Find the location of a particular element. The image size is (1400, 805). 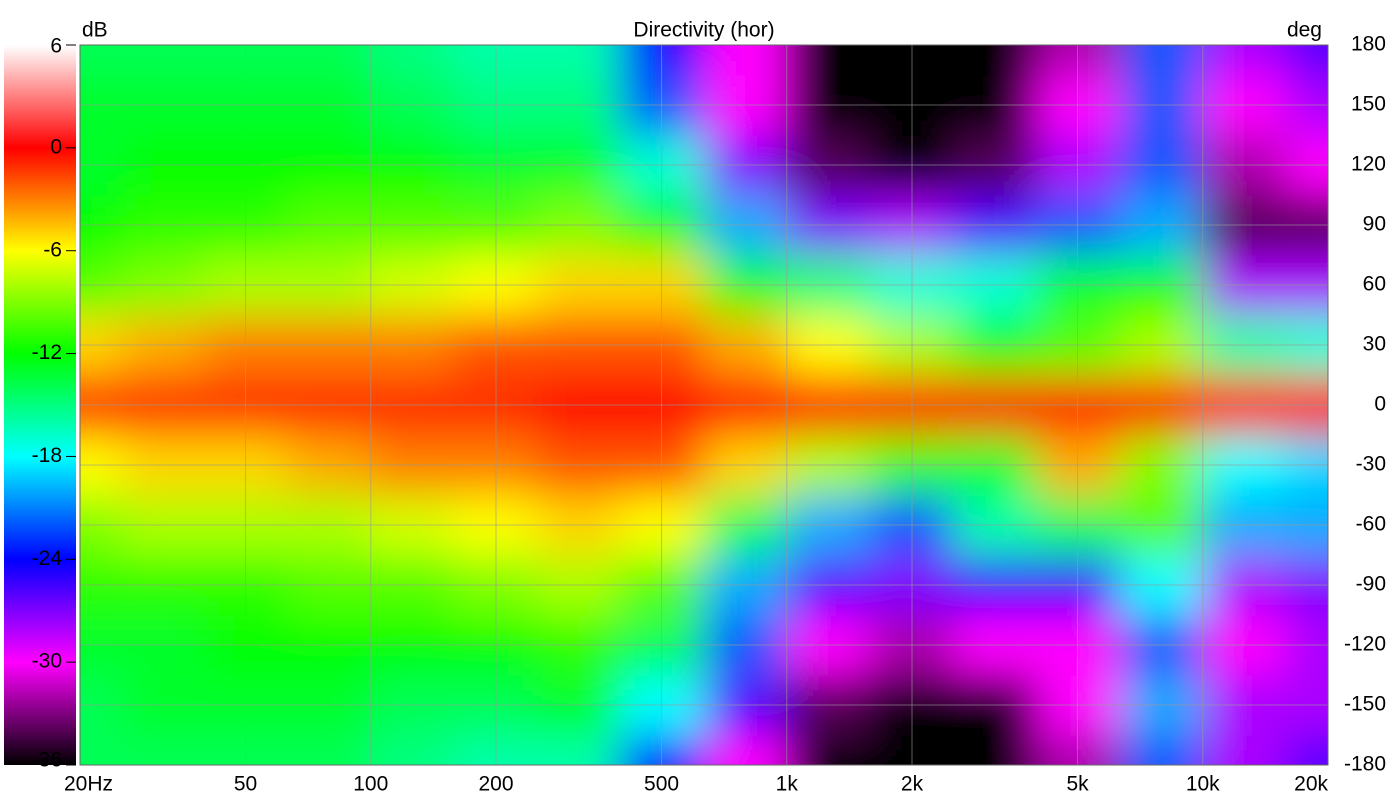

x-tick-label: 2k is located at coordinates (912, 784).